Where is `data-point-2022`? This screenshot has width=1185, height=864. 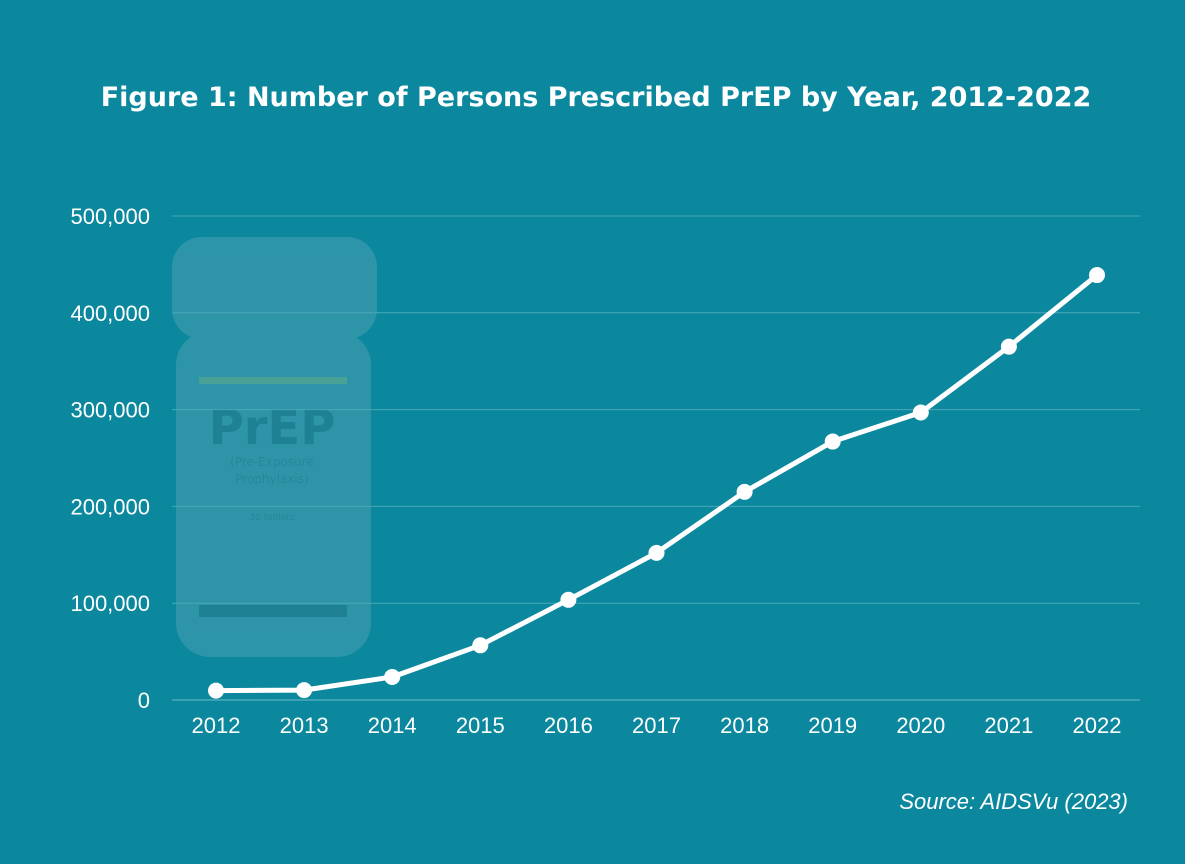
data-point-2022 is located at coordinates (1097, 275).